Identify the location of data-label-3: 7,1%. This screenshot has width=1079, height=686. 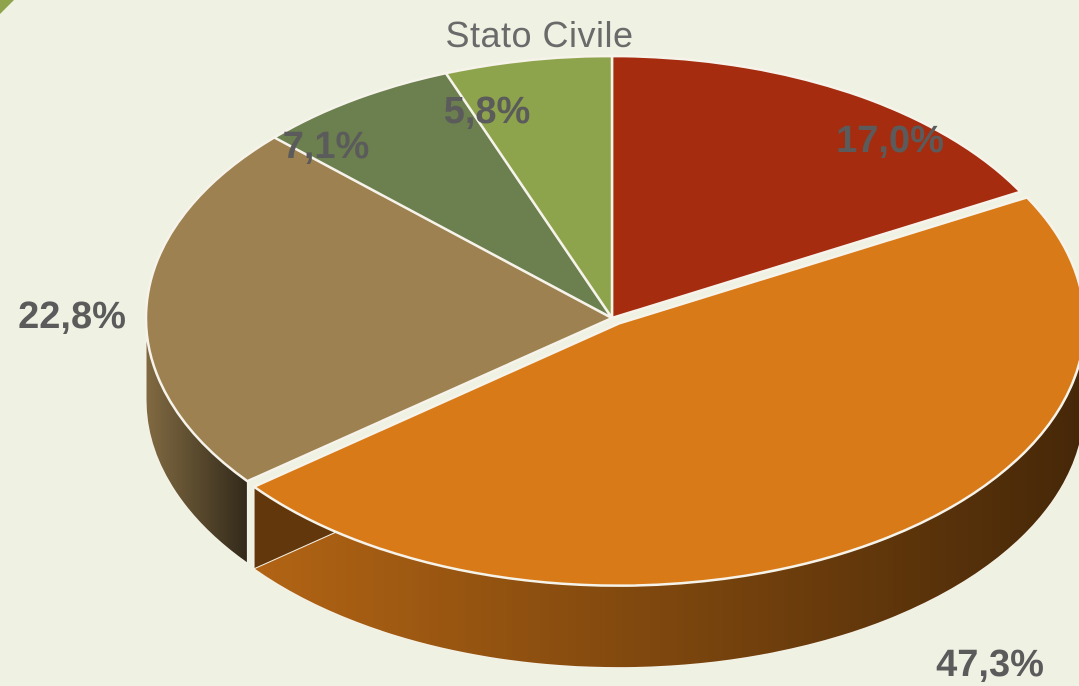
(326, 146).